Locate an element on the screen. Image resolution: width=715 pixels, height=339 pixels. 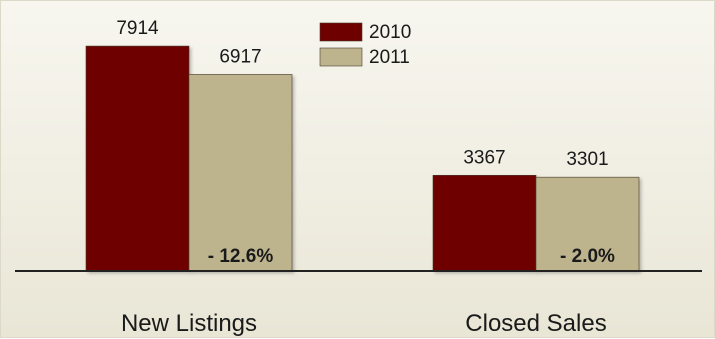
legend-swatch-2011 is located at coordinates (341, 57).